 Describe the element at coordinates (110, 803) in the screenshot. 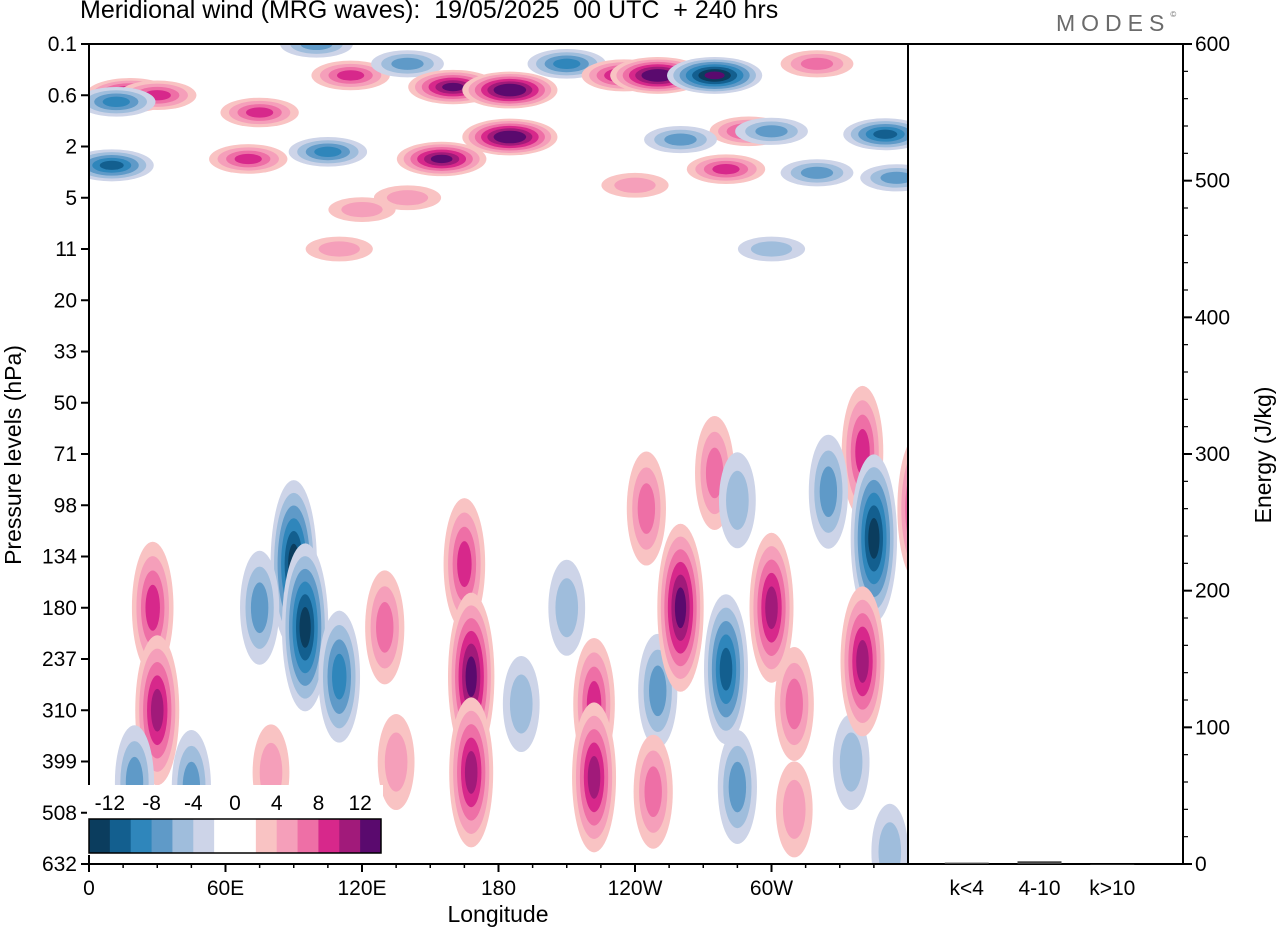

I see `colorbar-label: -12` at that location.